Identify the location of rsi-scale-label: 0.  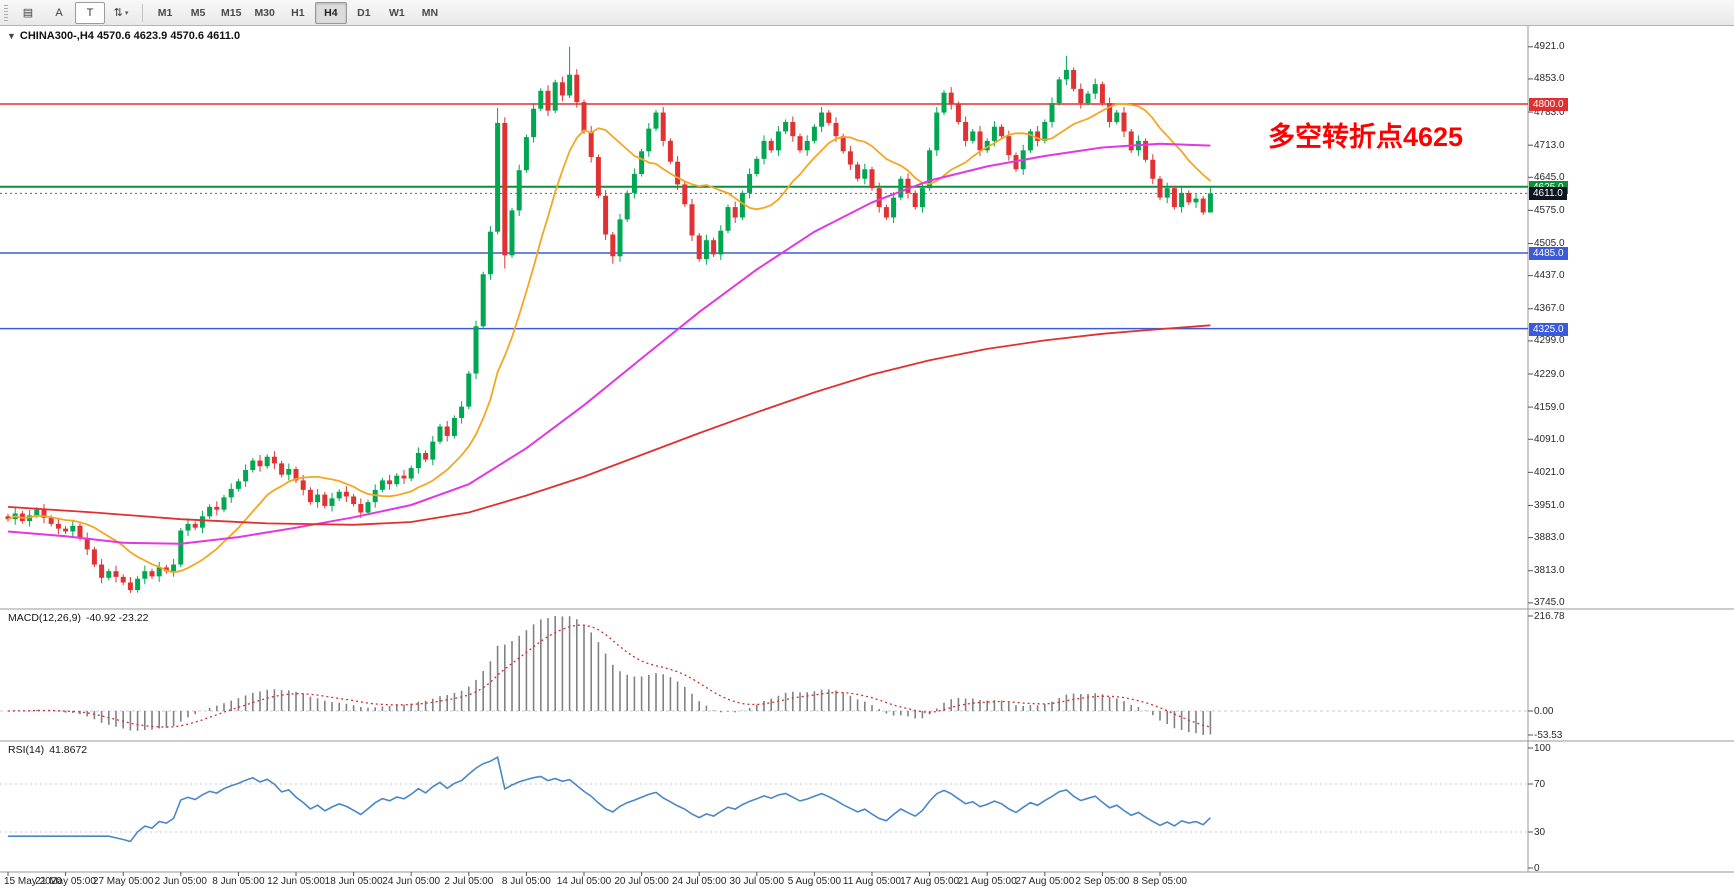
(1537, 868).